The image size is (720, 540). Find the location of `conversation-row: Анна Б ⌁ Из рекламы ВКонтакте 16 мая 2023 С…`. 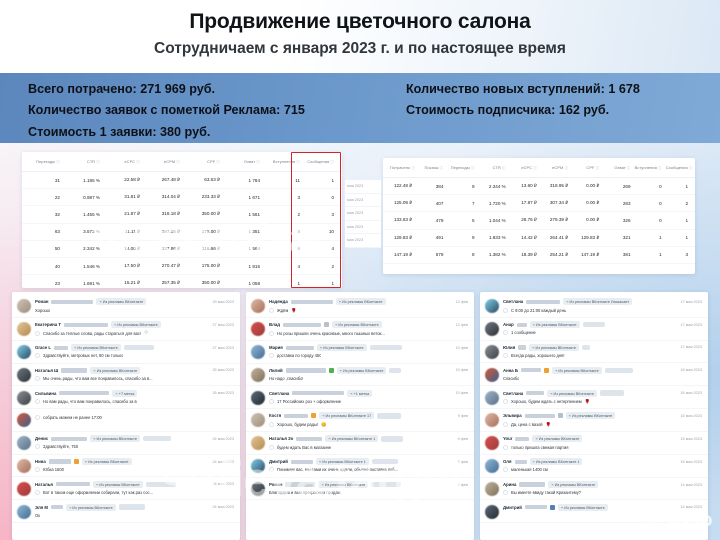

conversation-row: Анна Б ⌁ Из рекламы ВКонтакте 16 мая 2023 С… is located at coordinates (594, 375).